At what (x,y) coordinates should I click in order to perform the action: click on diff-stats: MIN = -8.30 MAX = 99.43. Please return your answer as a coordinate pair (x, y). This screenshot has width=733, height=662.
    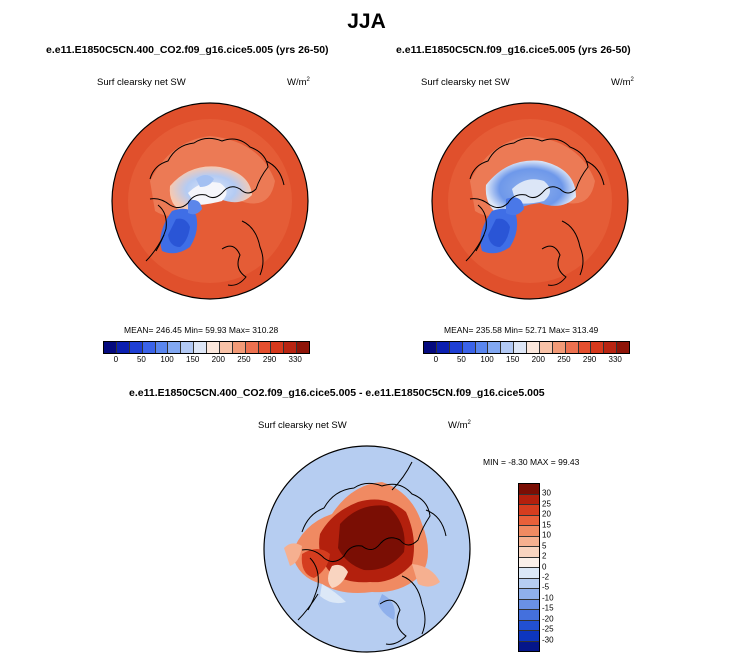
    Looking at the image, I should click on (531, 462).